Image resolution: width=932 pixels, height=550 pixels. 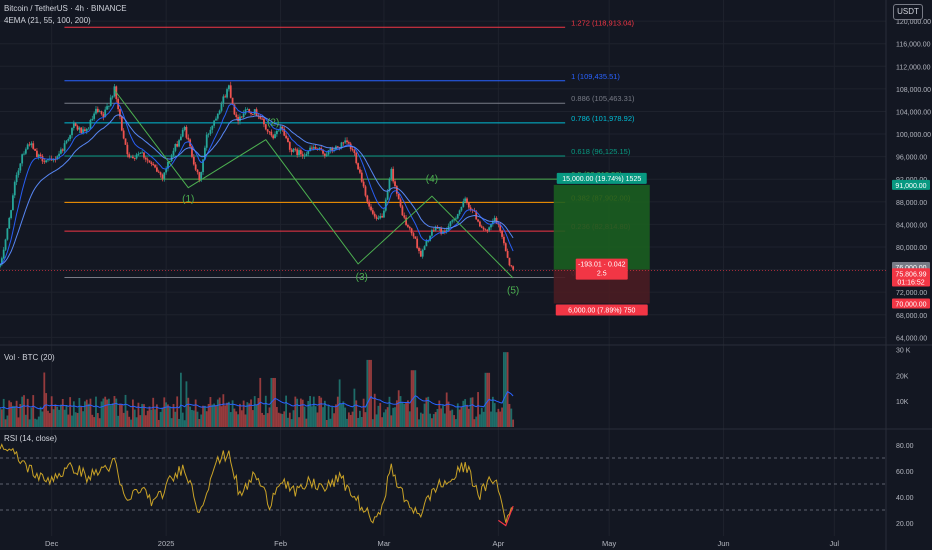 I want to click on currency-button: USDT, so click(x=908, y=12).